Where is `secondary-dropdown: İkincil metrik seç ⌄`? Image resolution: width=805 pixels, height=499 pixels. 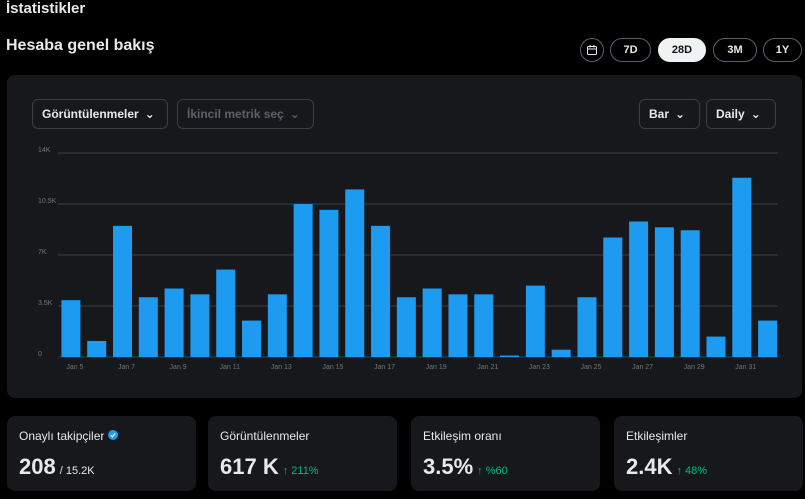
secondary-dropdown: İkincil metrik seç ⌄ is located at coordinates (245, 114).